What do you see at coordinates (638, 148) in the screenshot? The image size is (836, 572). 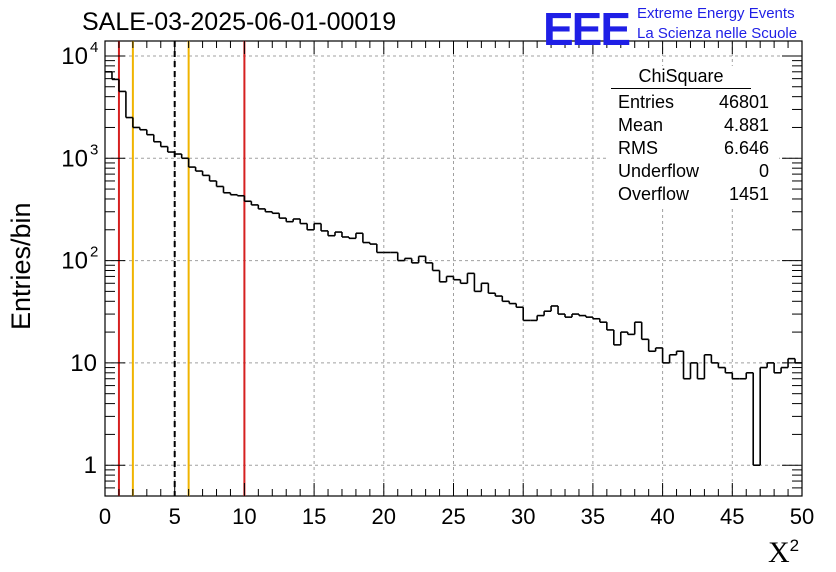 I see `stats-label: RMS` at bounding box center [638, 148].